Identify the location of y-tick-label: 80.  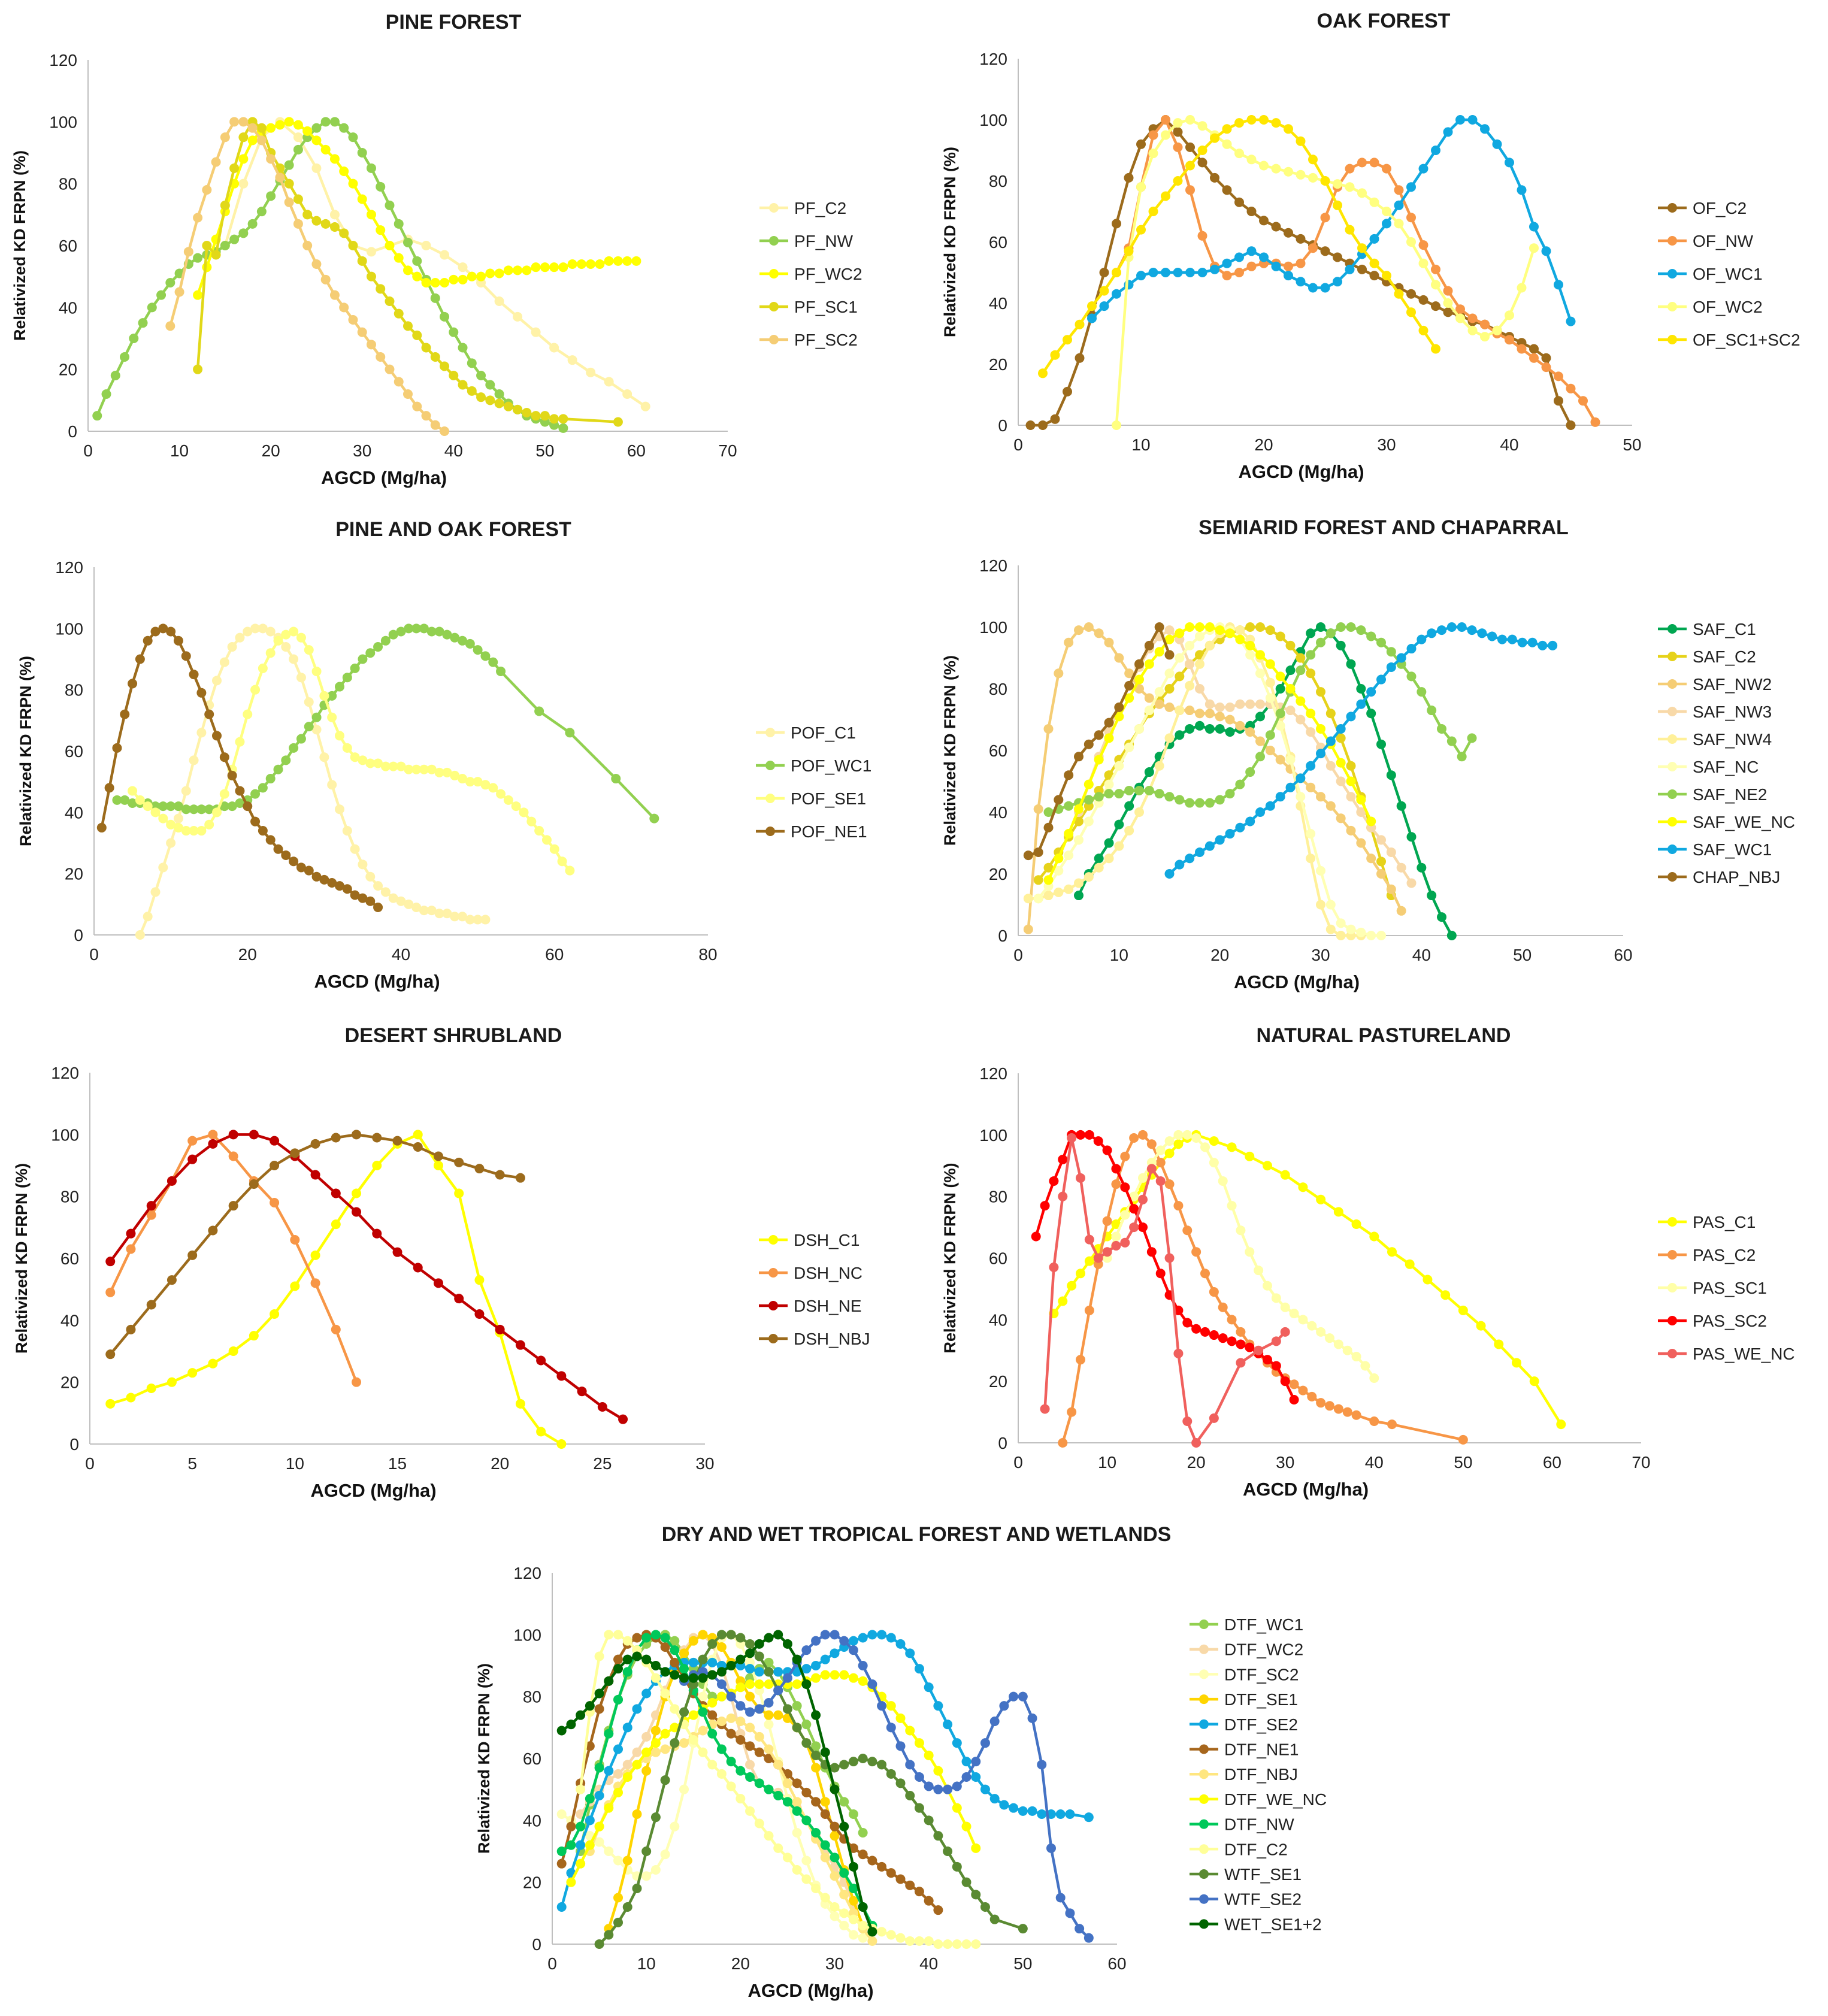
(998, 181).